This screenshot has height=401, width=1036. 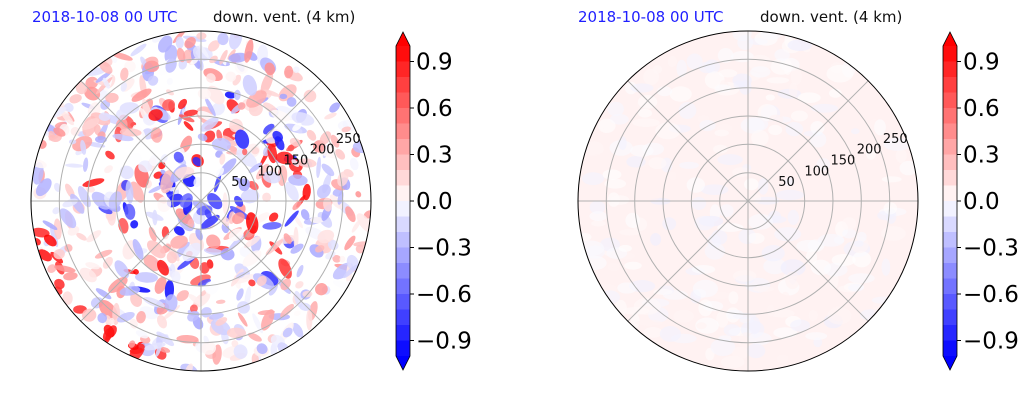 I want to click on colorbar-extend-bottom, so click(x=403, y=363).